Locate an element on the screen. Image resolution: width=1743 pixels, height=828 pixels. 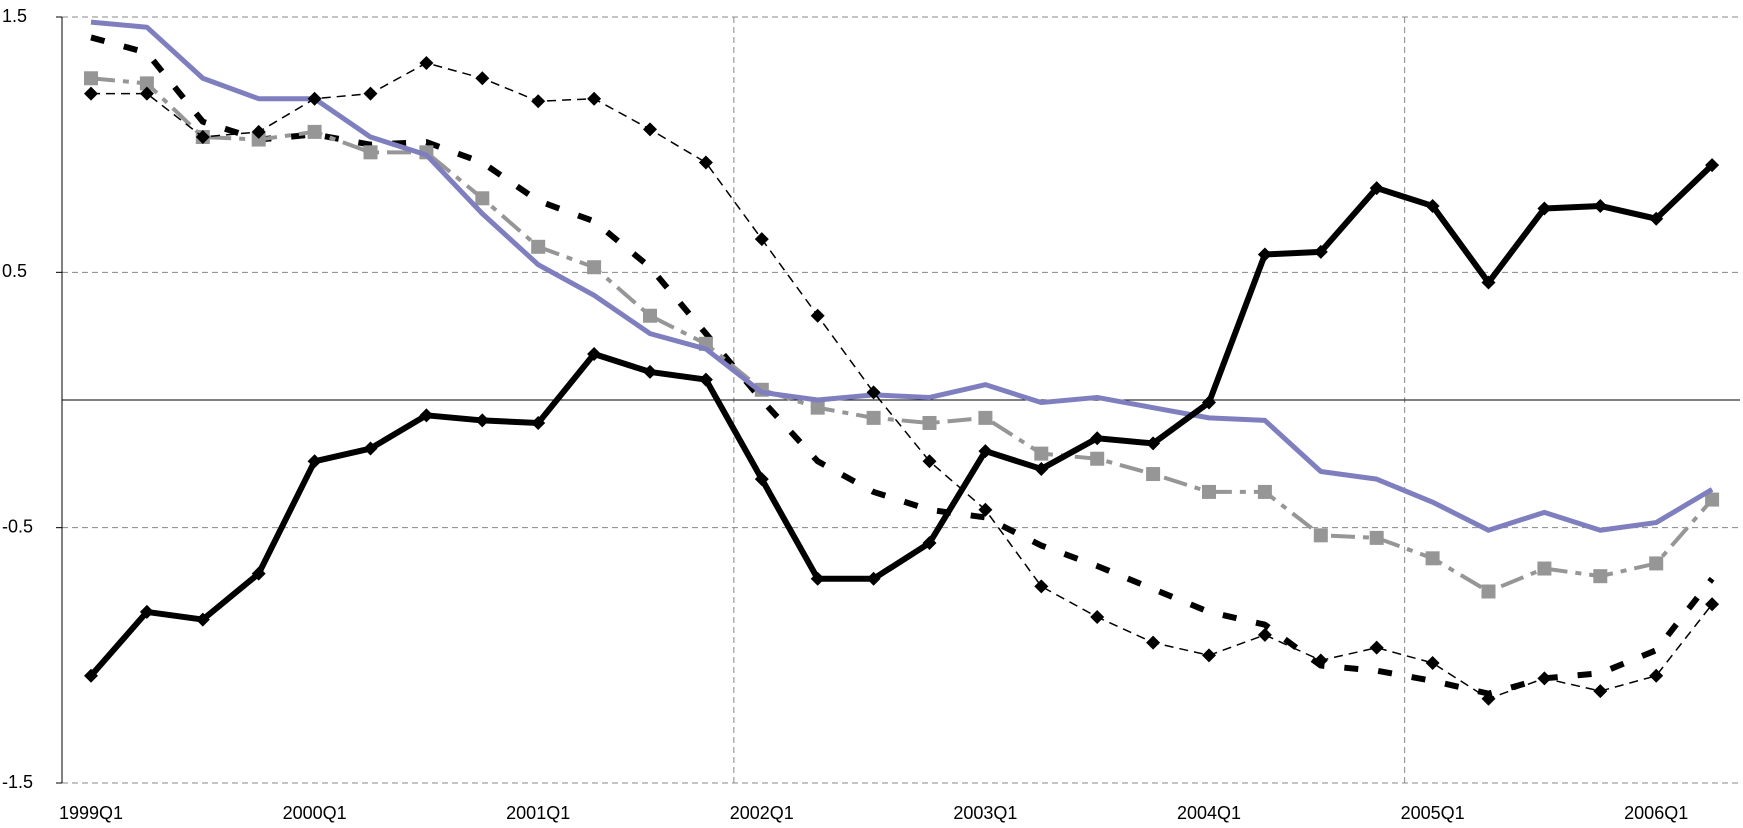
x-tick-label: 2006Q1 is located at coordinates (1656, 813).